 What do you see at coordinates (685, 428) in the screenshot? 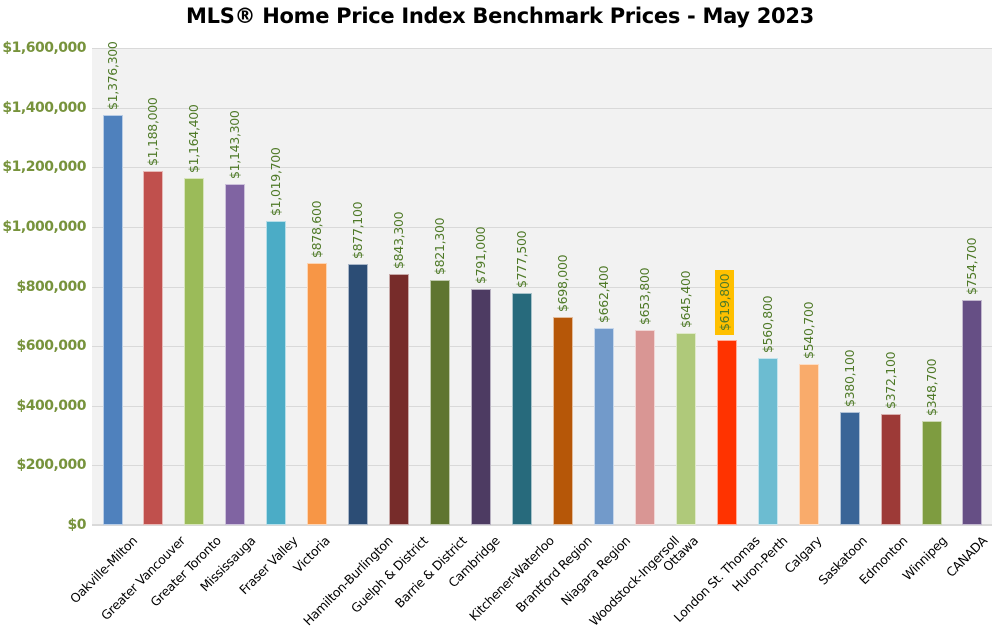
I see `bar-ottawa` at bounding box center [685, 428].